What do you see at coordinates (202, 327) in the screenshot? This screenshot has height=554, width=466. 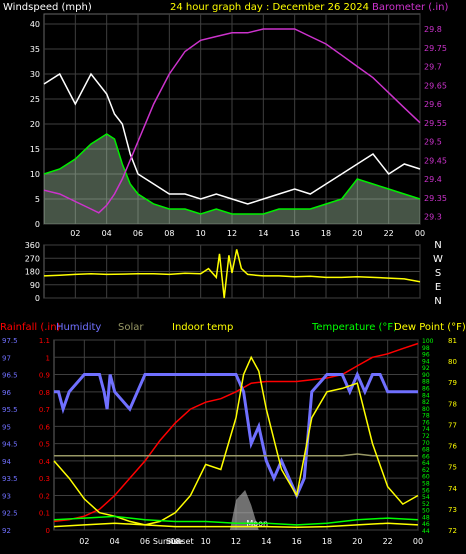 I see `sensor-legend-left: Indoor temp` at bounding box center [202, 327].